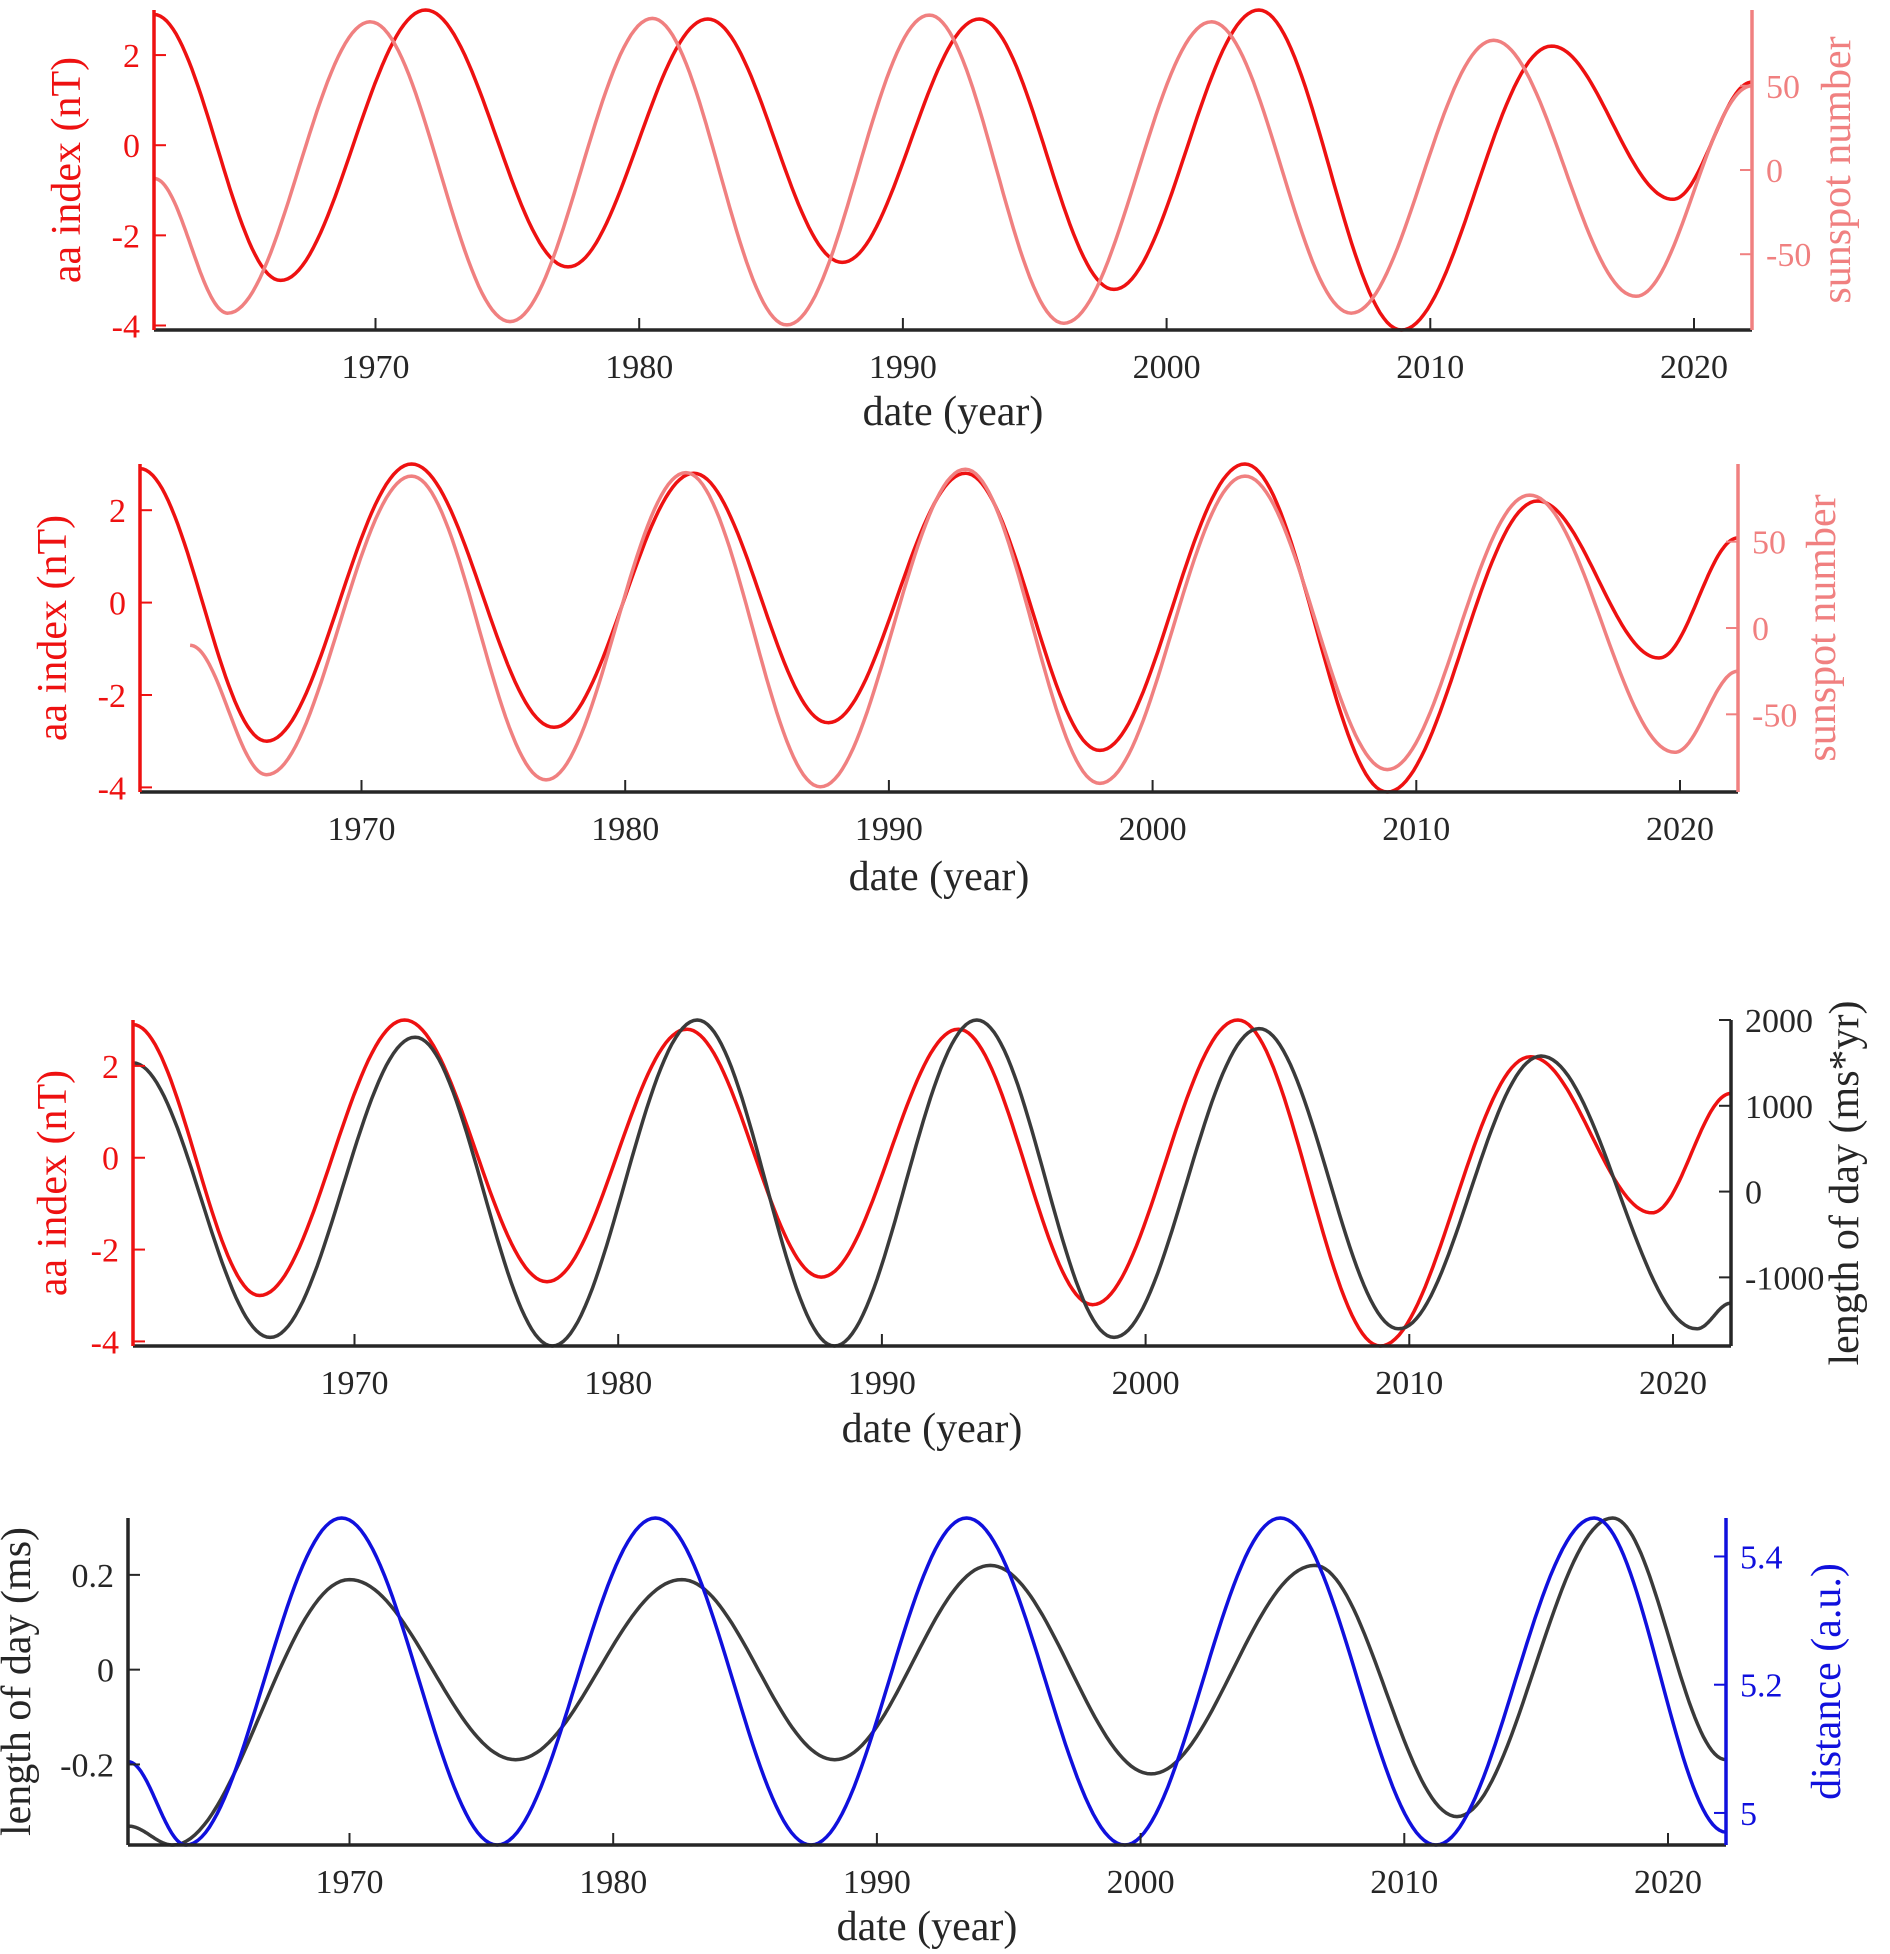 The image size is (1890, 1954). I want to click on left-y-axis-label: length of day (ms), so click(20, 1681).